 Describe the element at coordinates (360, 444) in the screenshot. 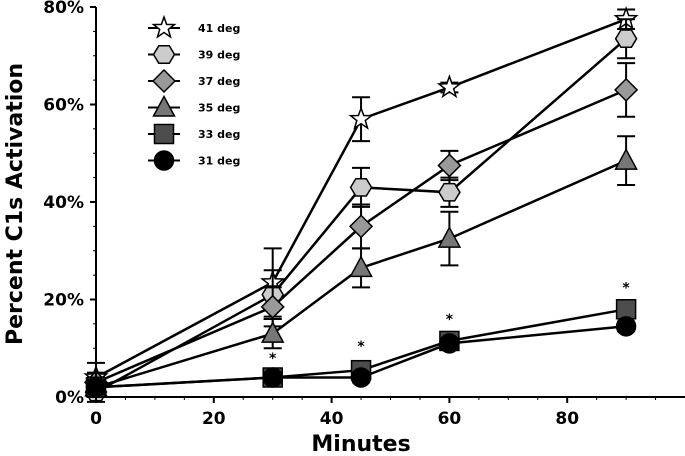

I see `x-axis-title: Minutes` at that location.